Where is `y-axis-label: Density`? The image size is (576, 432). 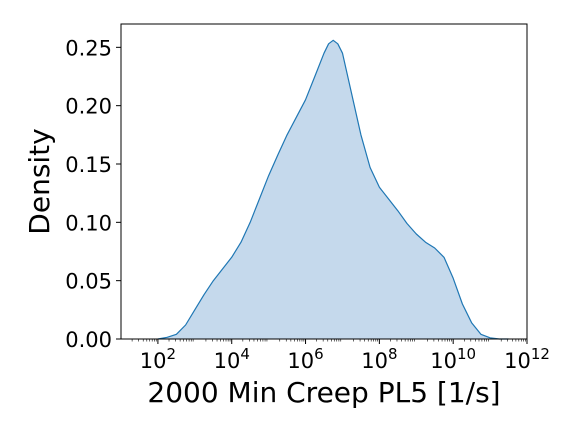 y-axis-label: Density is located at coordinates (39, 181).